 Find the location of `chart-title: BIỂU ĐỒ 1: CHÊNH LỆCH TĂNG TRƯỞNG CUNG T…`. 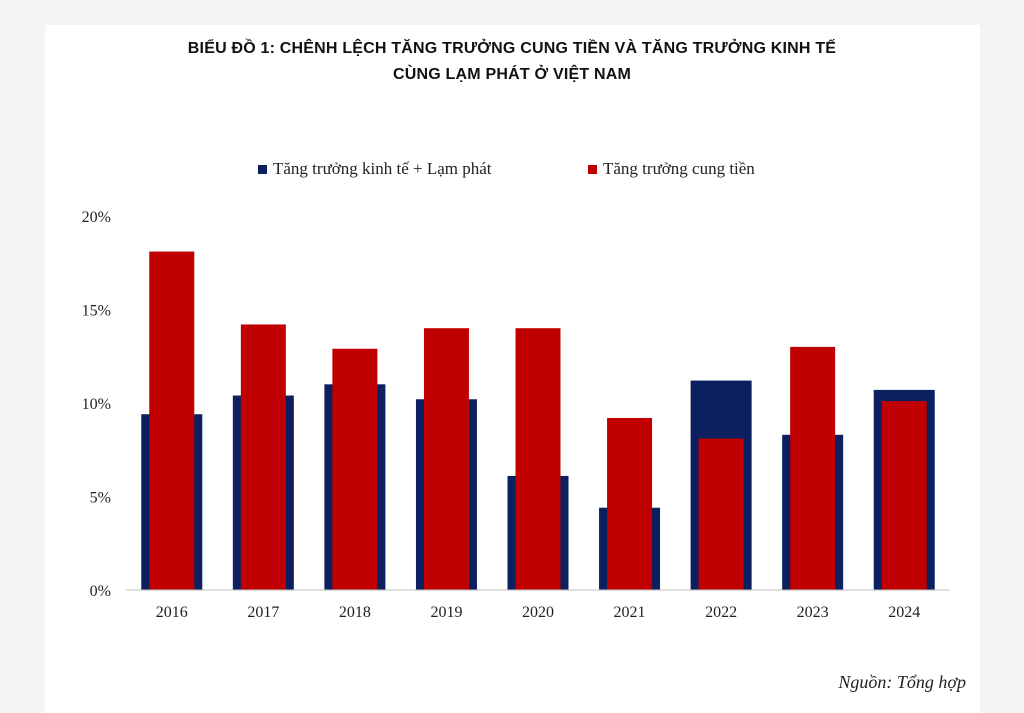

chart-title: BIỂU ĐỒ 1: CHÊNH LỆCH TĂNG TRƯỞNG CUNG T… is located at coordinates (512, 62).